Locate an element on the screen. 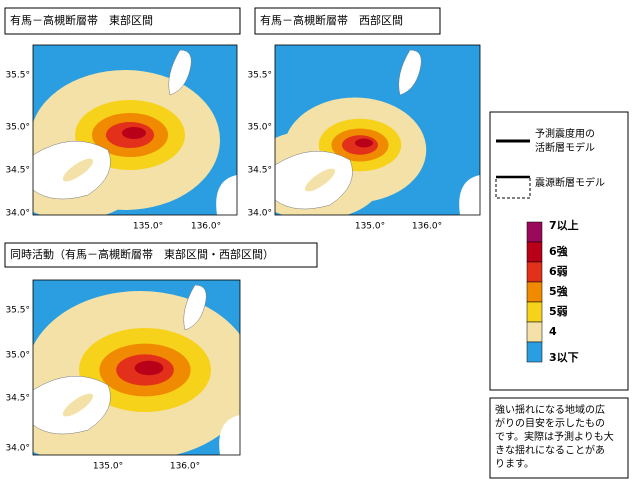 The image size is (635, 485). legend-text: 震源断層モデル is located at coordinates (570, 182).